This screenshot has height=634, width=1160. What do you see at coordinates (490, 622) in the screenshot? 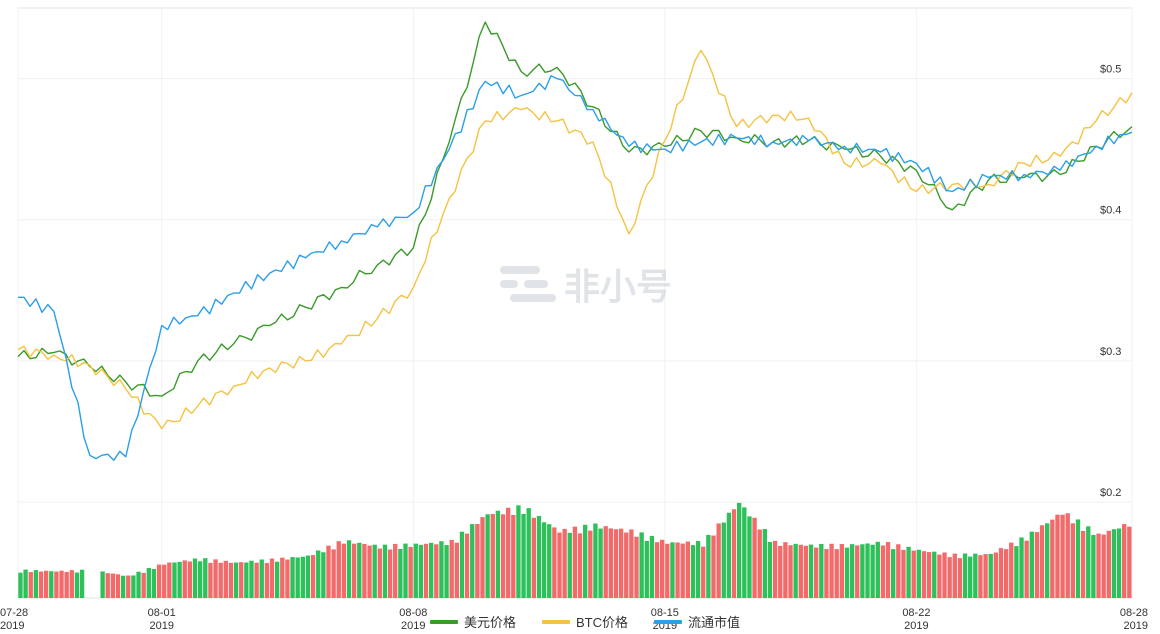
I see `legend-label-usd: 美元价格` at bounding box center [490, 622].